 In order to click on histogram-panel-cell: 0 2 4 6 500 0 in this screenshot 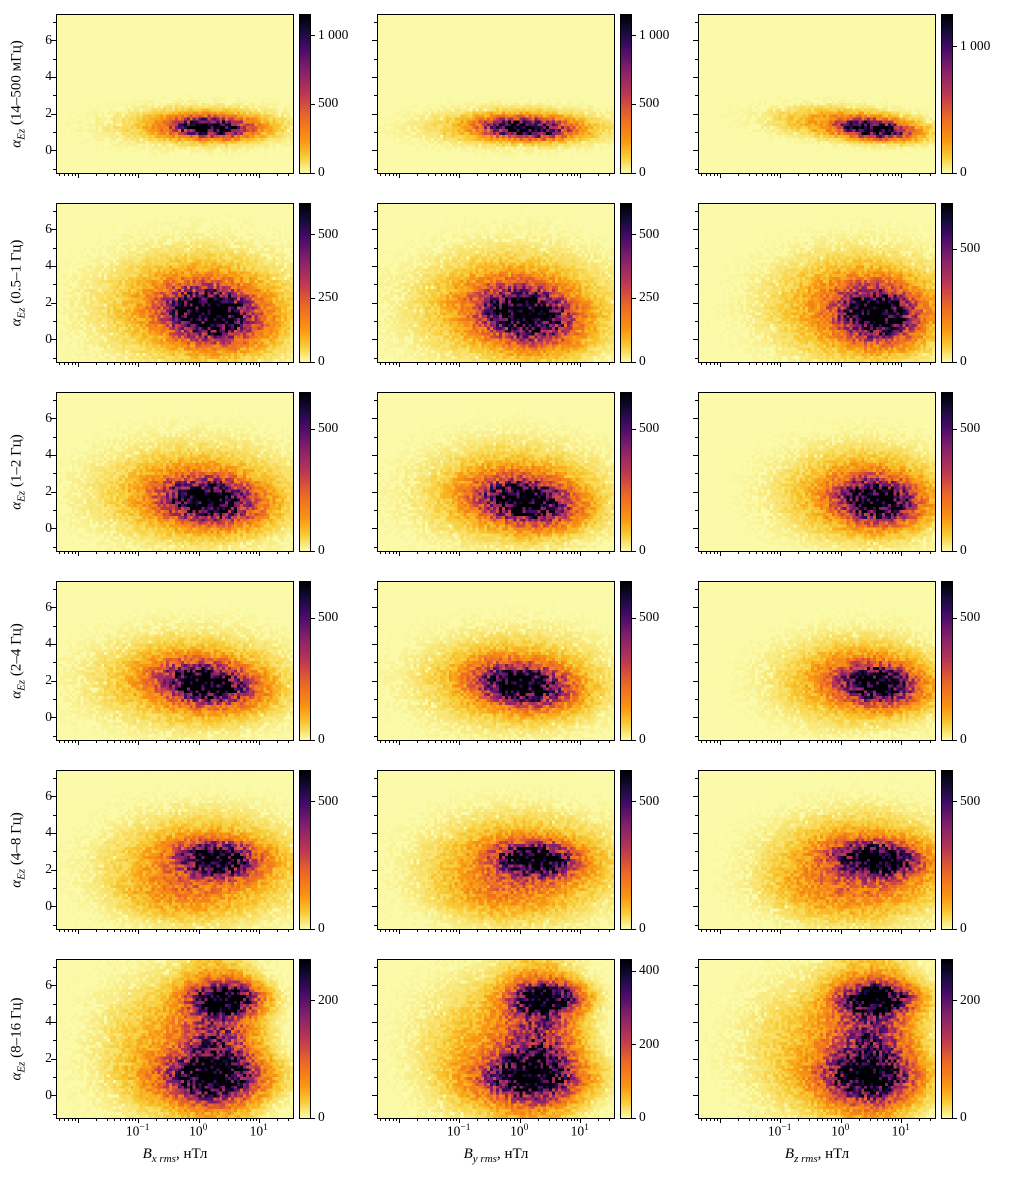, I will do `click(192, 852)`.